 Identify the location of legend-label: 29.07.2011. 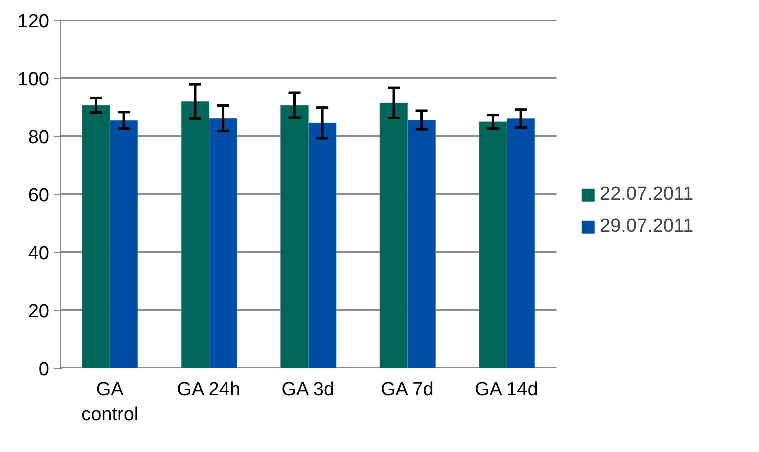
(647, 227).